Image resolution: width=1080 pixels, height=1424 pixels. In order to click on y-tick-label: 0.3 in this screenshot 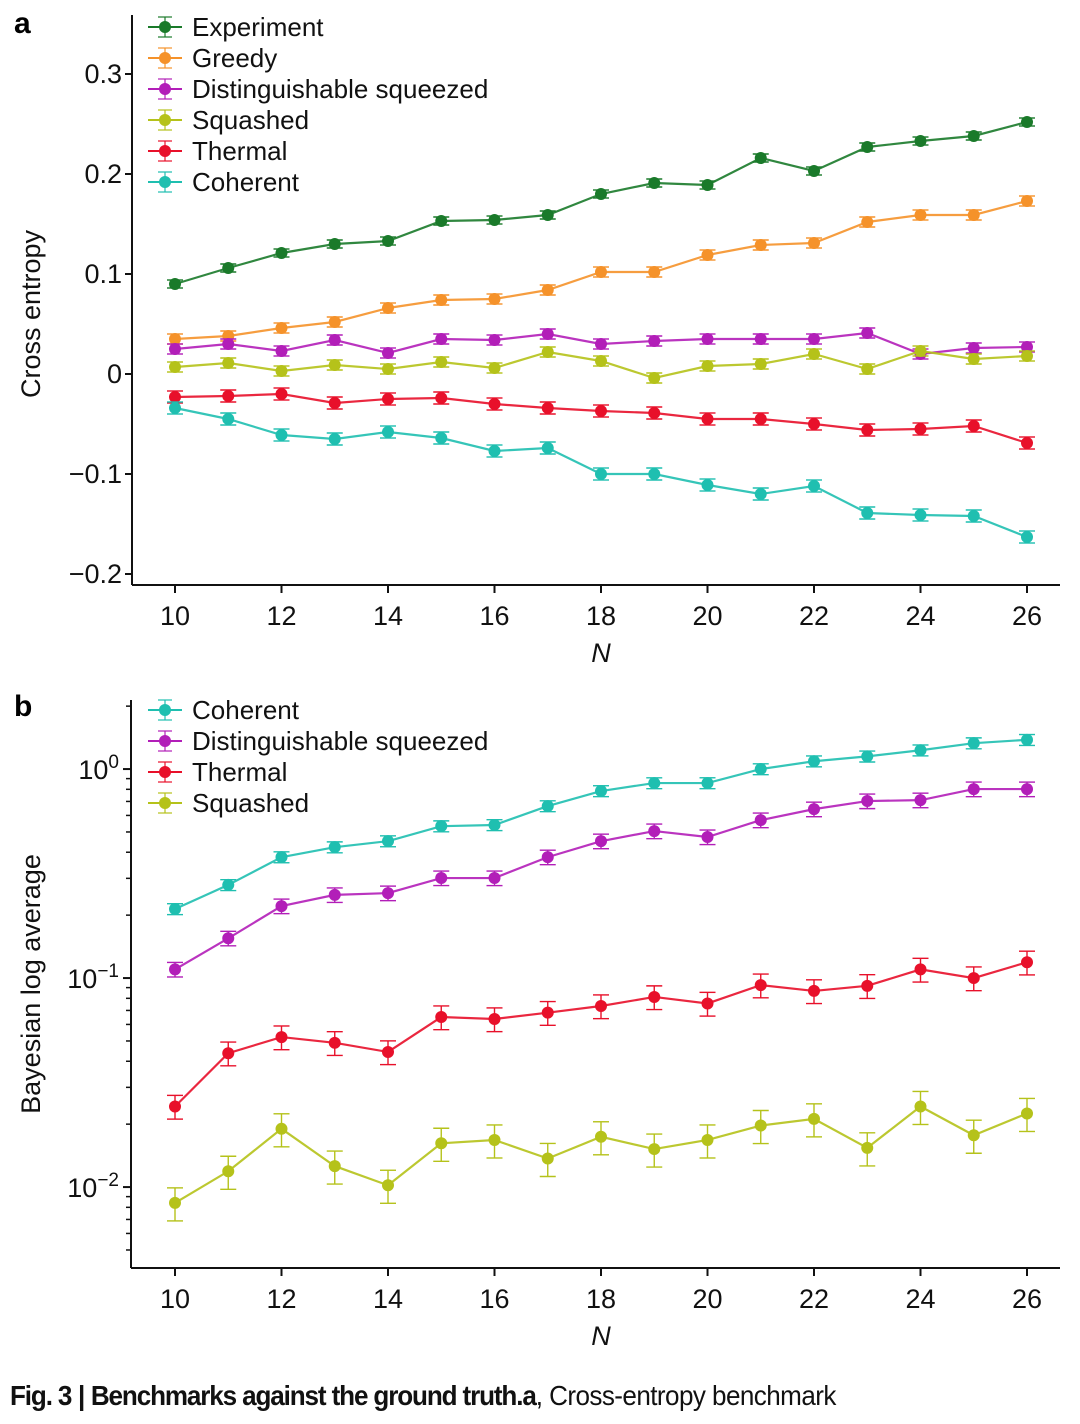, I will do `click(103, 74)`.